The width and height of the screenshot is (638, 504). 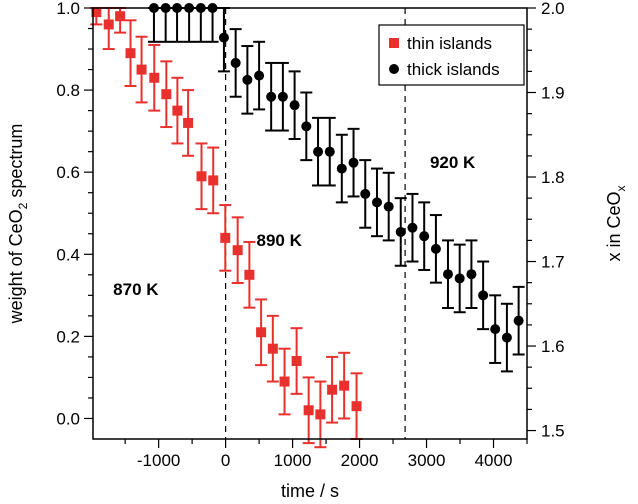 I want to click on y2-axis-title: x in CeOx, so click(x=616, y=223).